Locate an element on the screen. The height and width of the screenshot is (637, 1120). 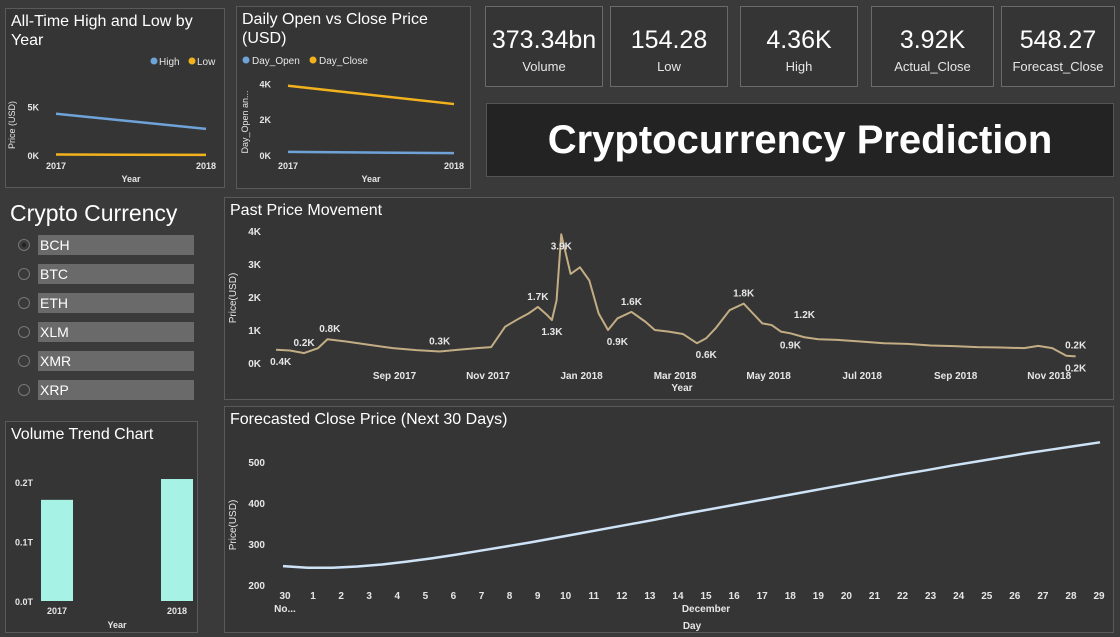
slicer-item-eth: ETH is located at coordinates (106, 303).